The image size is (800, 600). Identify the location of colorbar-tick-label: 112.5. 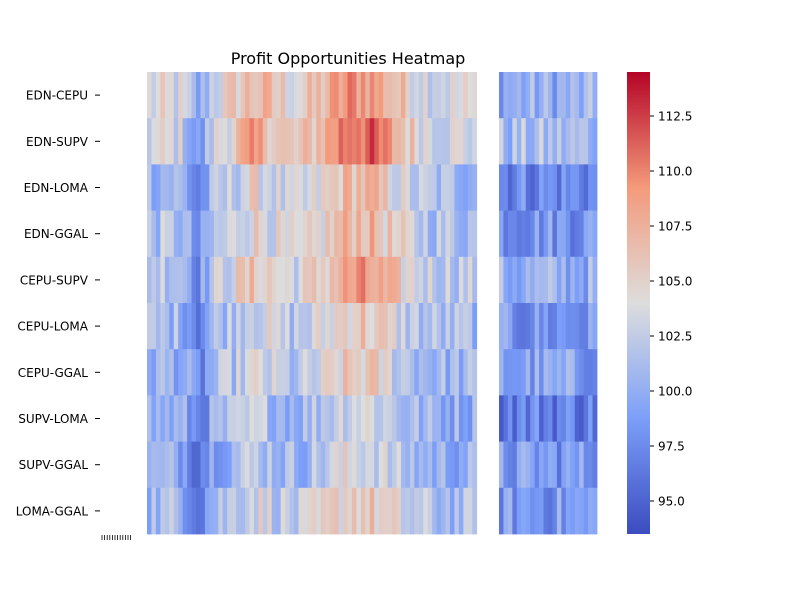
(675, 117).